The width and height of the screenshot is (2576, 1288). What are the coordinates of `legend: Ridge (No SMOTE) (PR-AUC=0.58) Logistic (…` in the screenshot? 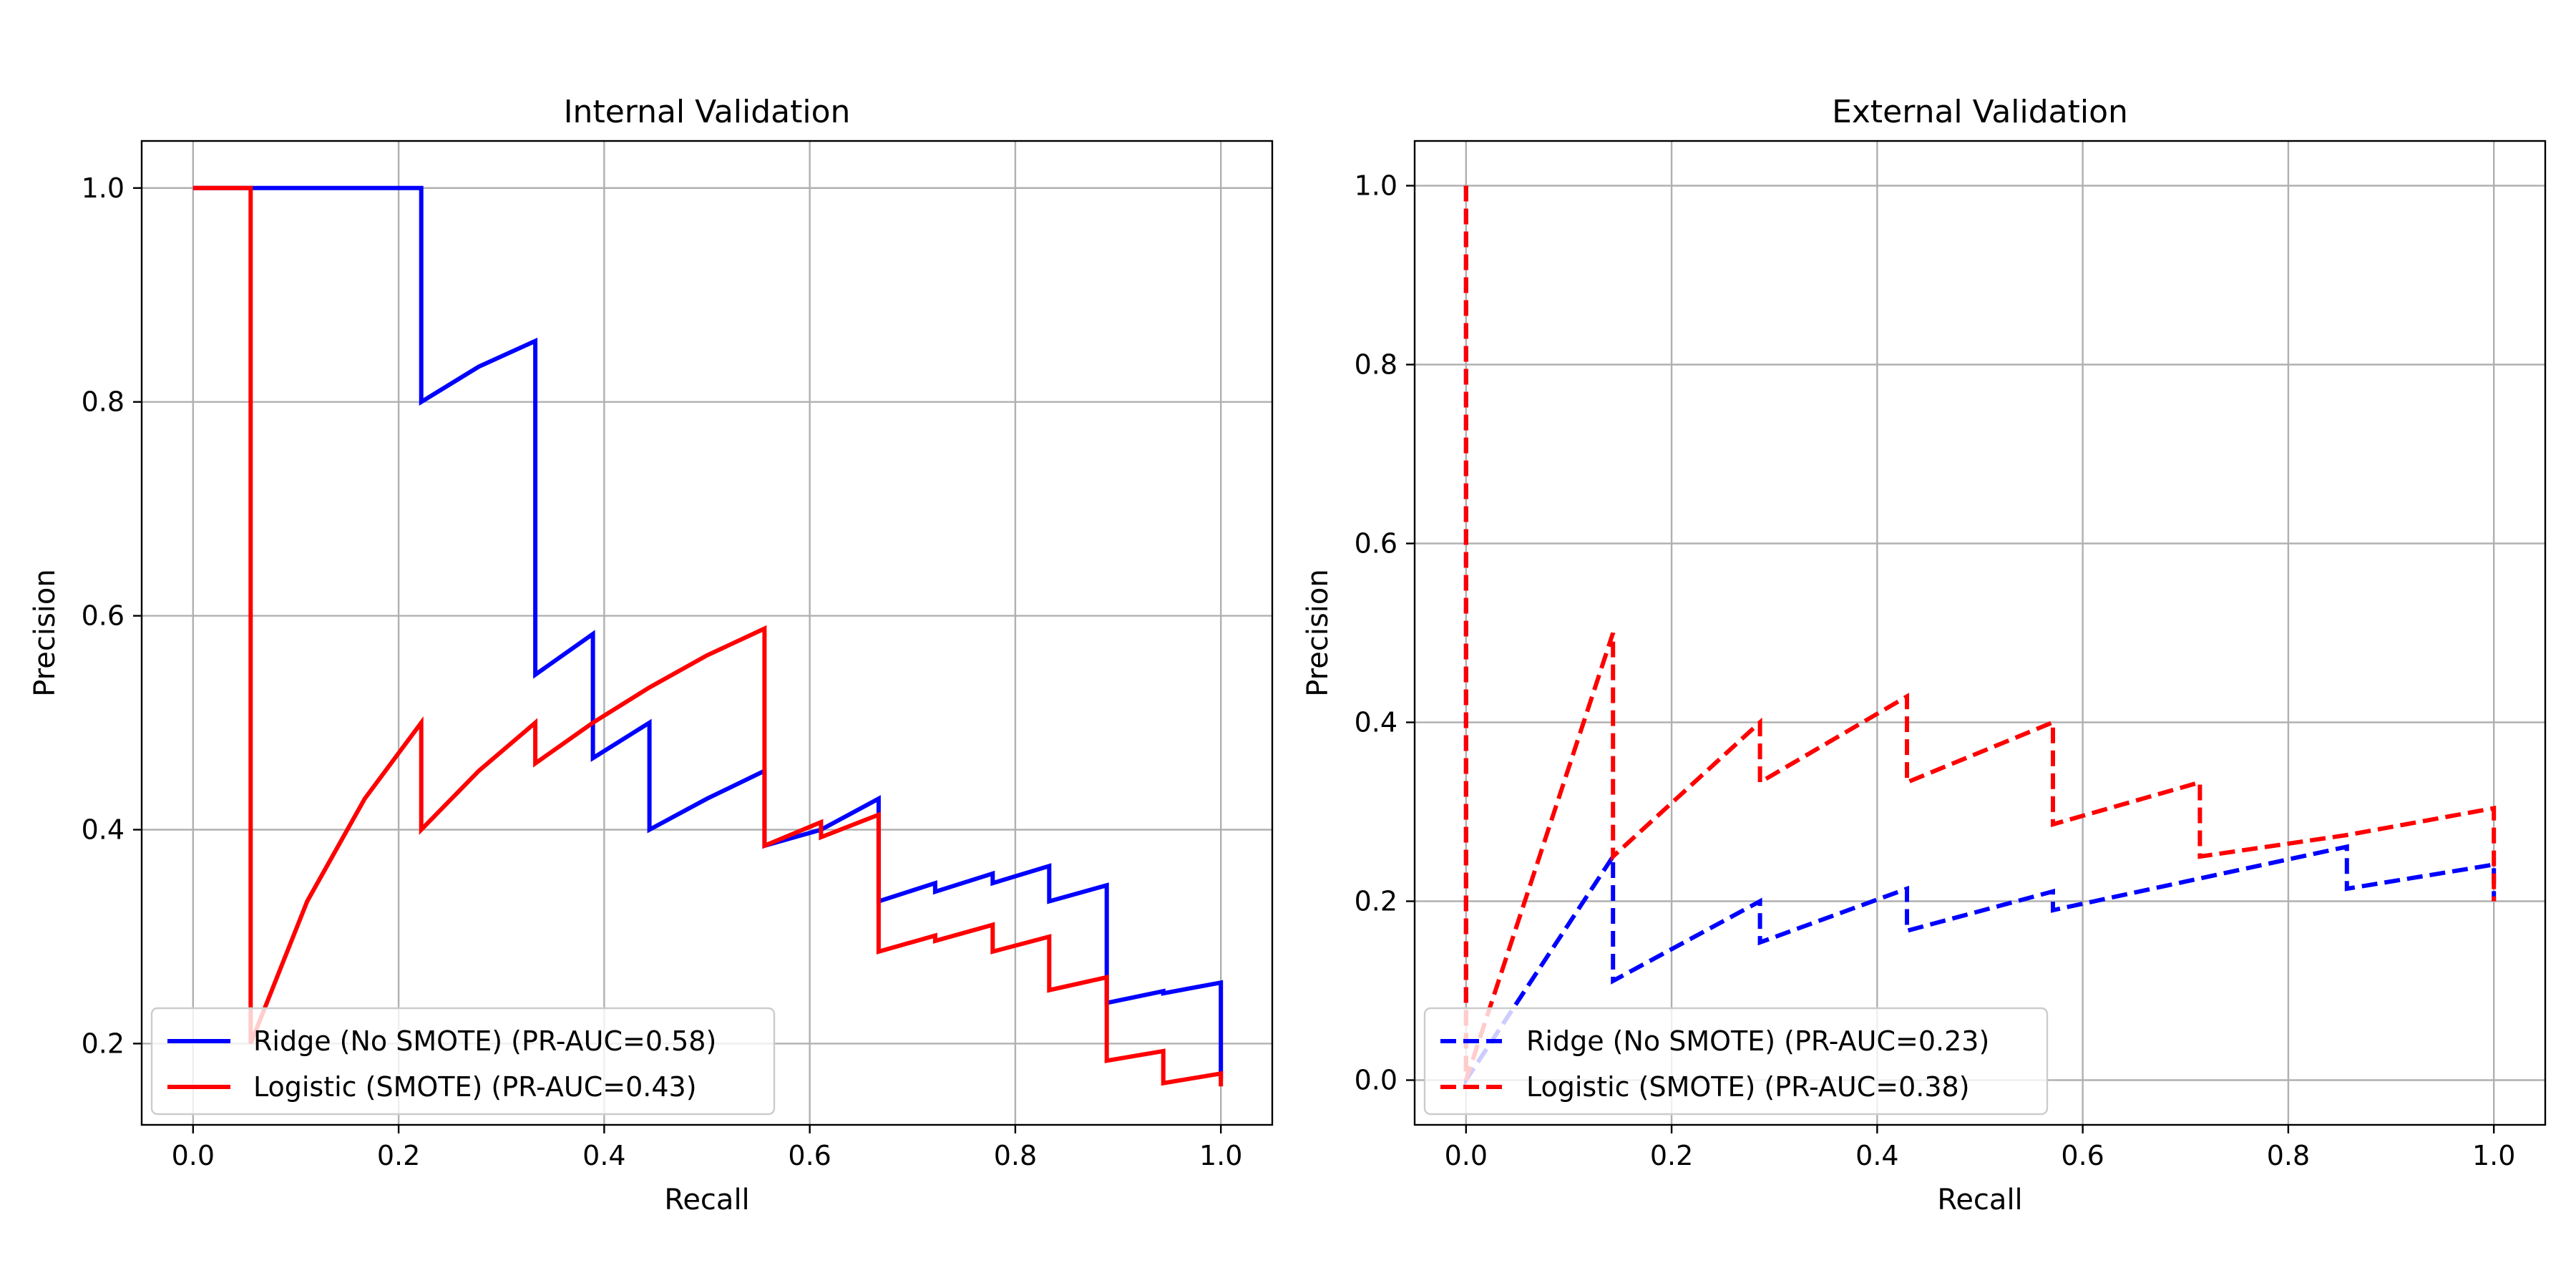 It's located at (463, 1061).